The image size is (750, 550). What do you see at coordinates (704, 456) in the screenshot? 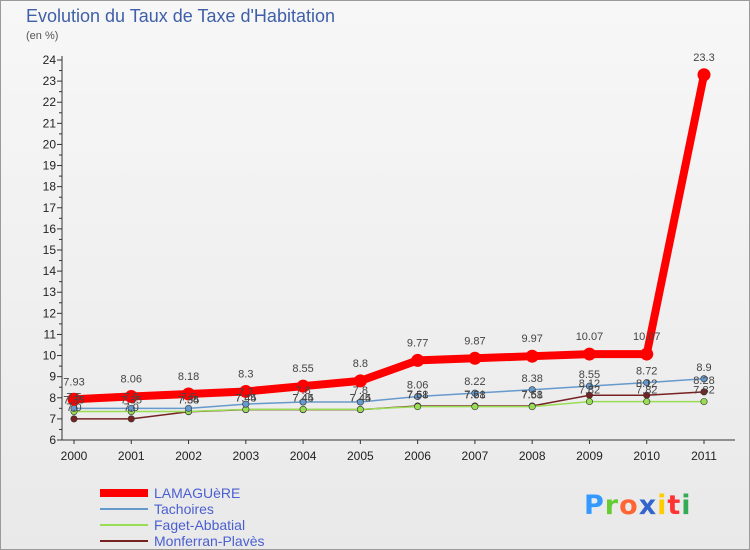
I see `x-tick-label: 2011` at bounding box center [704, 456].